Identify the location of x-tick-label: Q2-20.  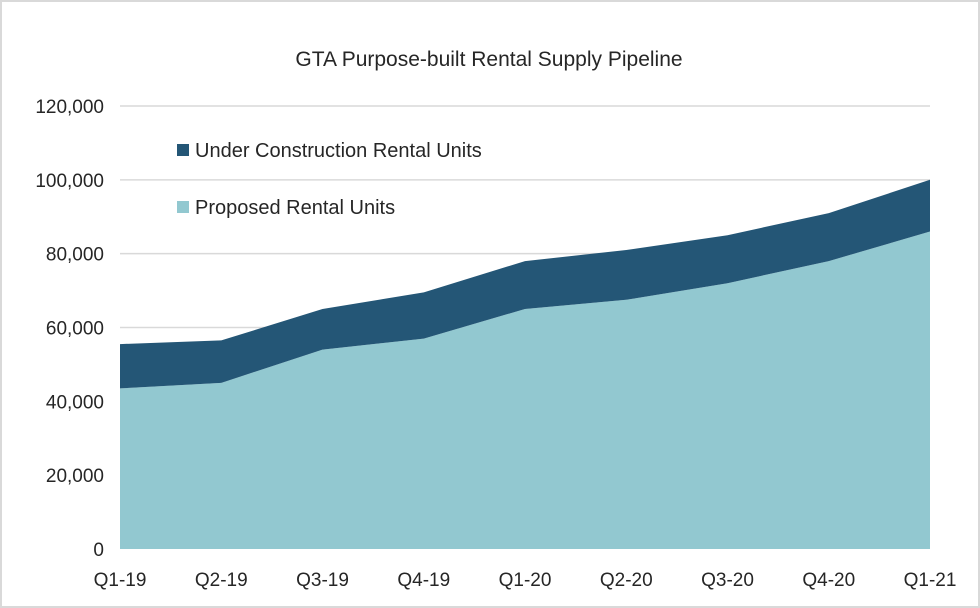
(626, 580).